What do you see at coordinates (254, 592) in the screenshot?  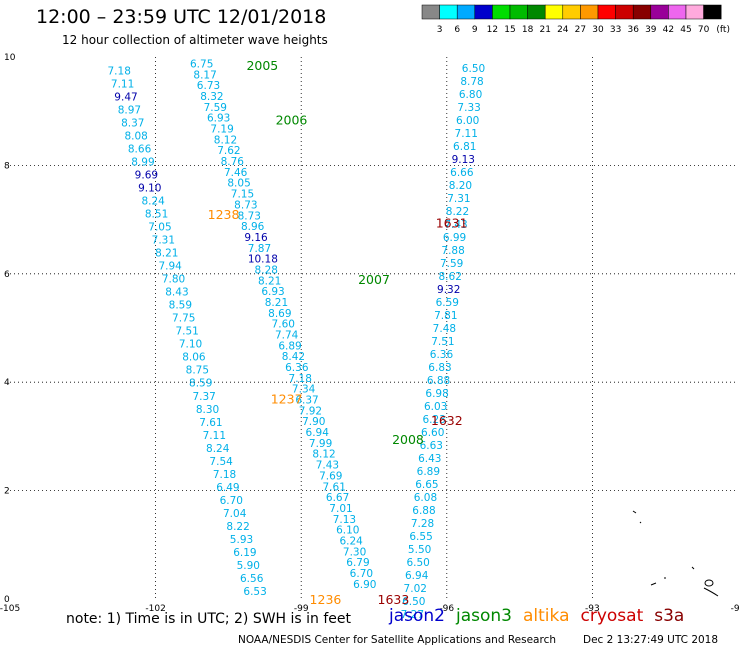 I see `swh-value-label: 6.53` at bounding box center [254, 592].